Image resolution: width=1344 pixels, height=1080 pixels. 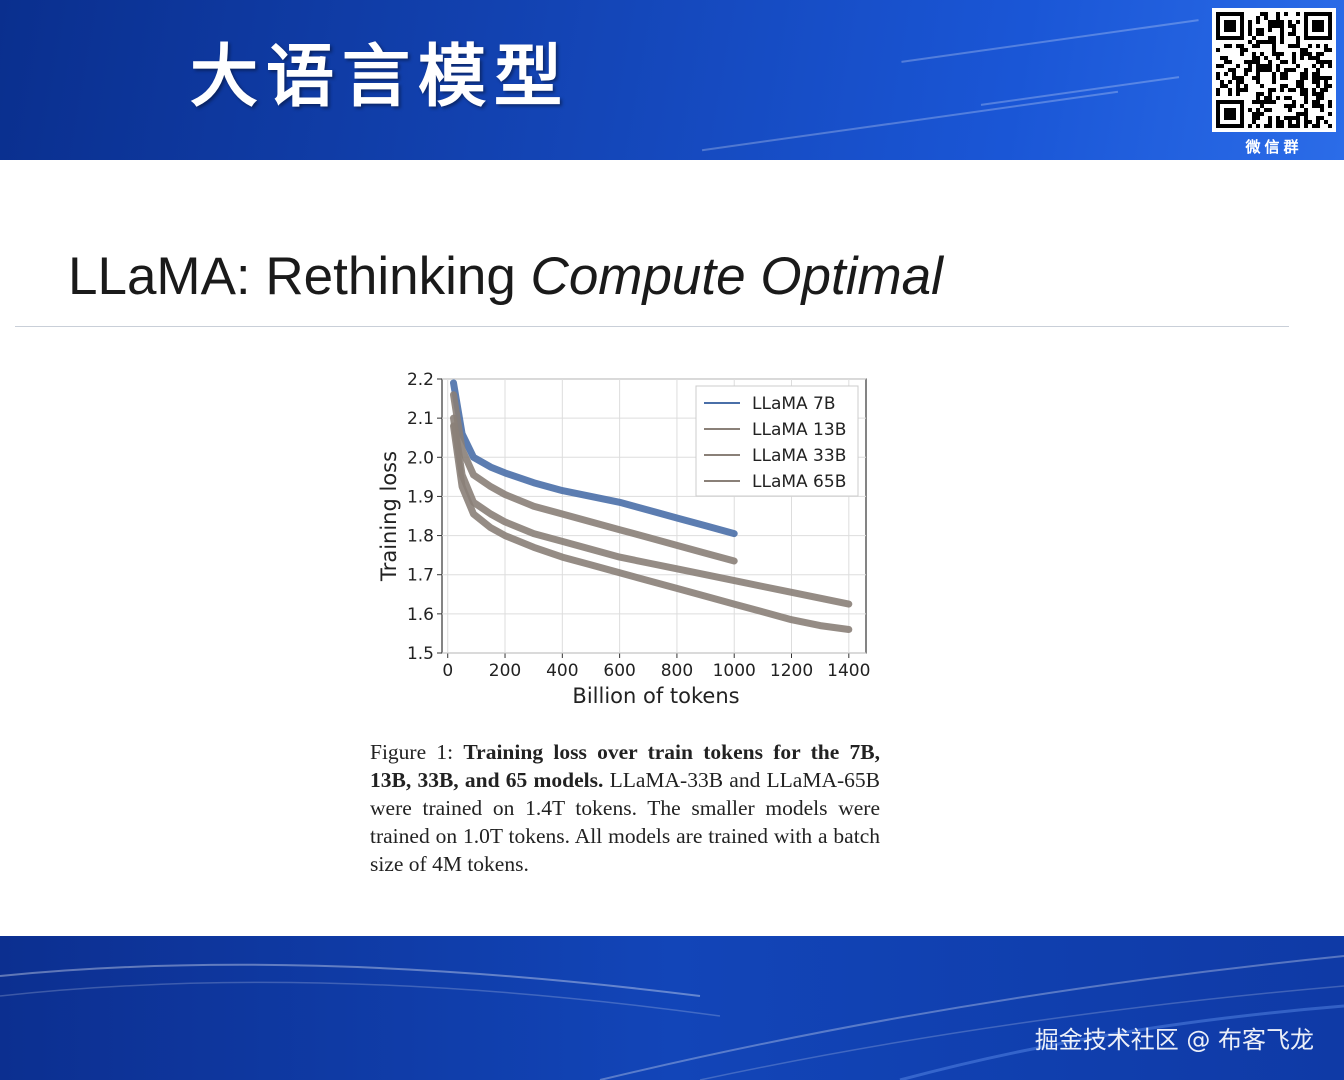 What do you see at coordinates (420, 654) in the screenshot?
I see `y-tick-label: 1.5` at bounding box center [420, 654].